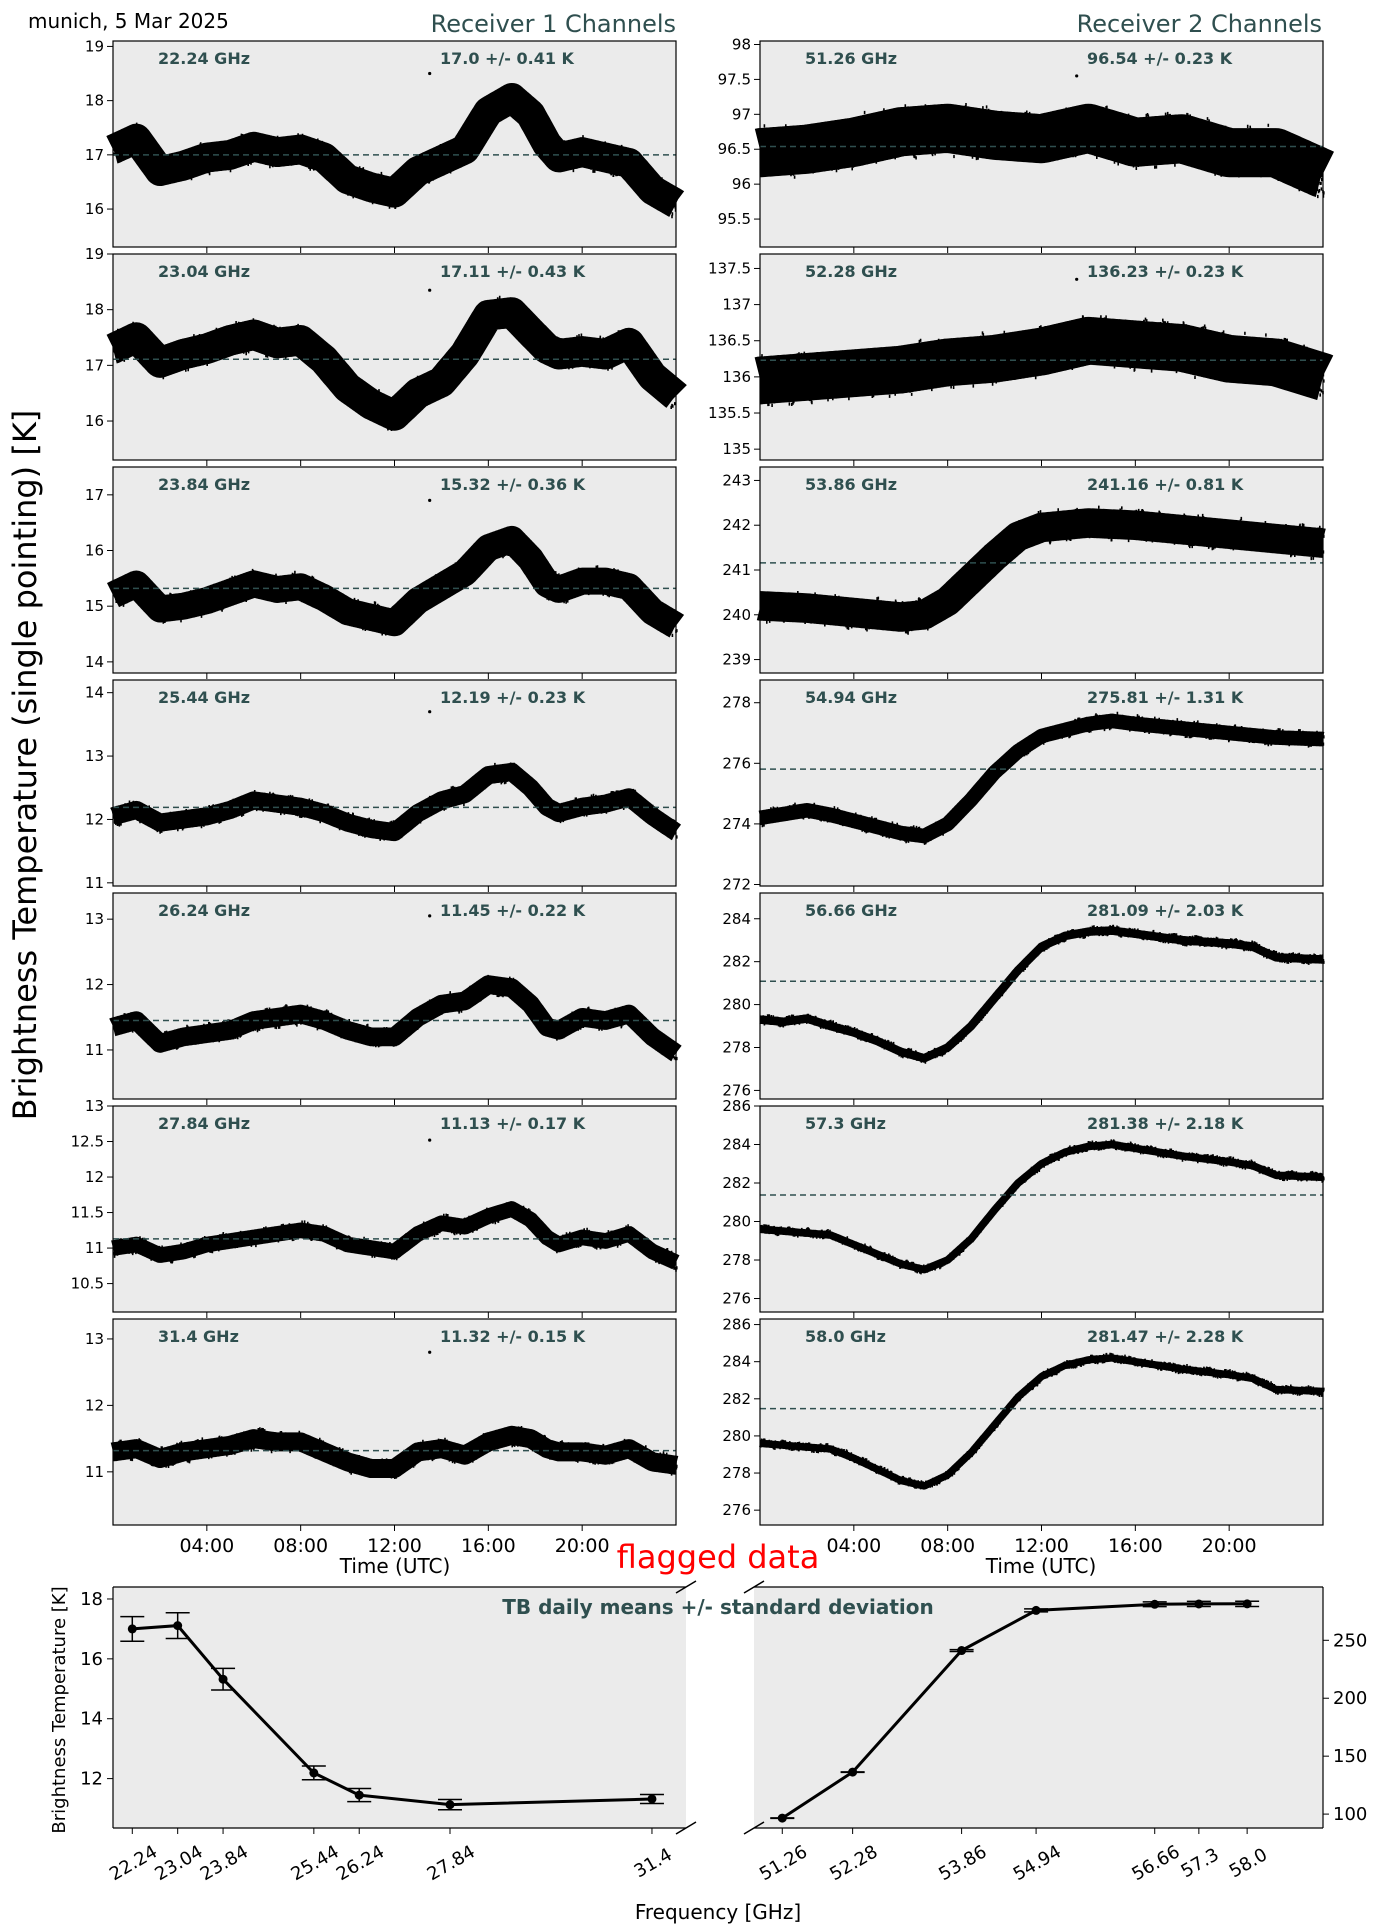 The image size is (1384, 1927). I want to click on frequency-label: 31.4 GHz, so click(198, 1336).